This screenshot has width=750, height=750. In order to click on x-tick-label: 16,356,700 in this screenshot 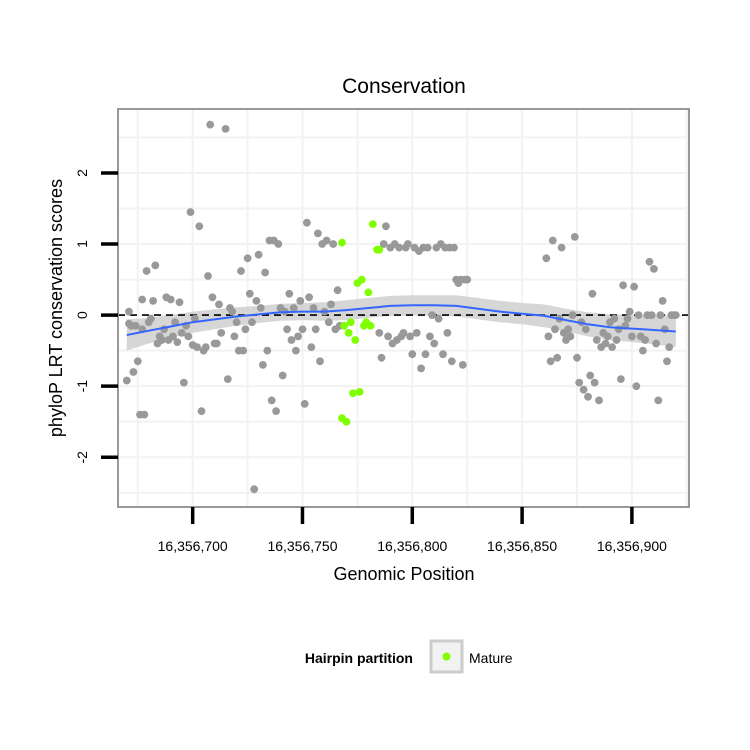, I will do `click(193, 546)`.